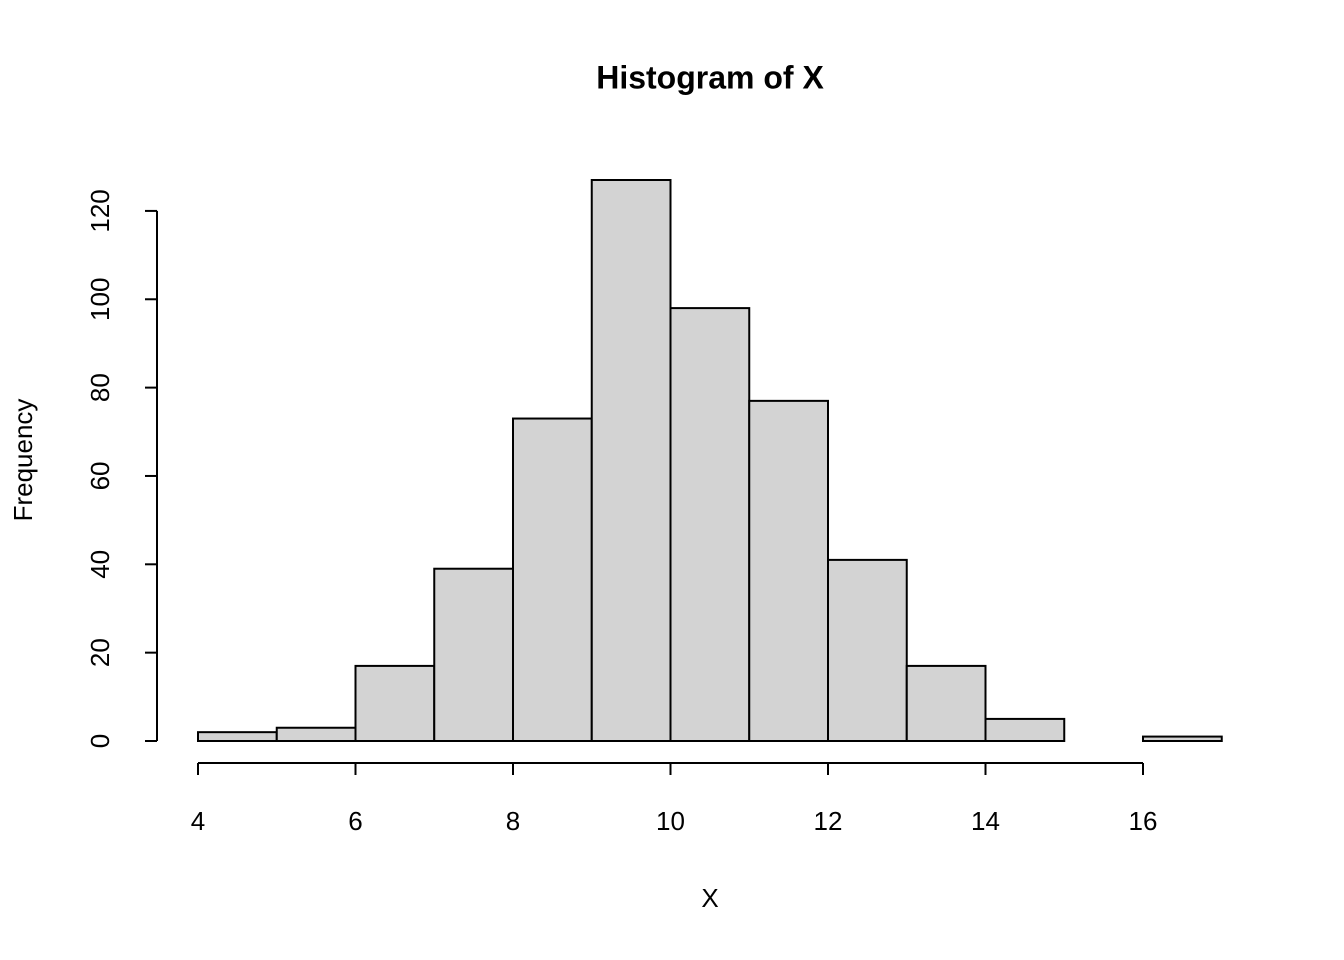 The height and width of the screenshot is (960, 1344). I want to click on x-tick-label: 12, so click(828, 821).